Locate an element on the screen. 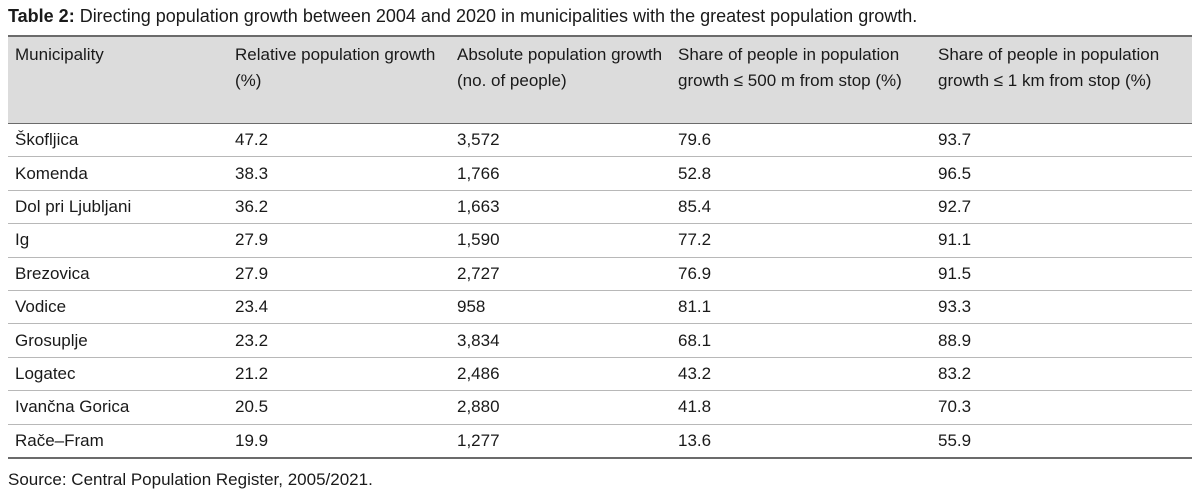  cell-share-500m: 76.9 is located at coordinates (801, 274).